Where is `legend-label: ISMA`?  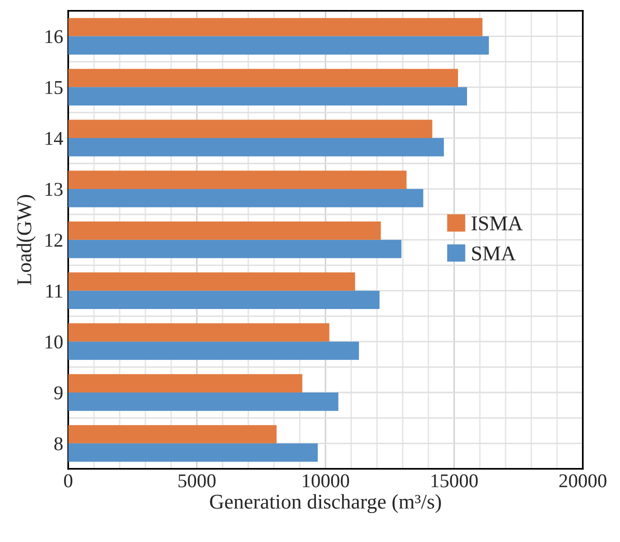
legend-label: ISMA is located at coordinates (497, 223).